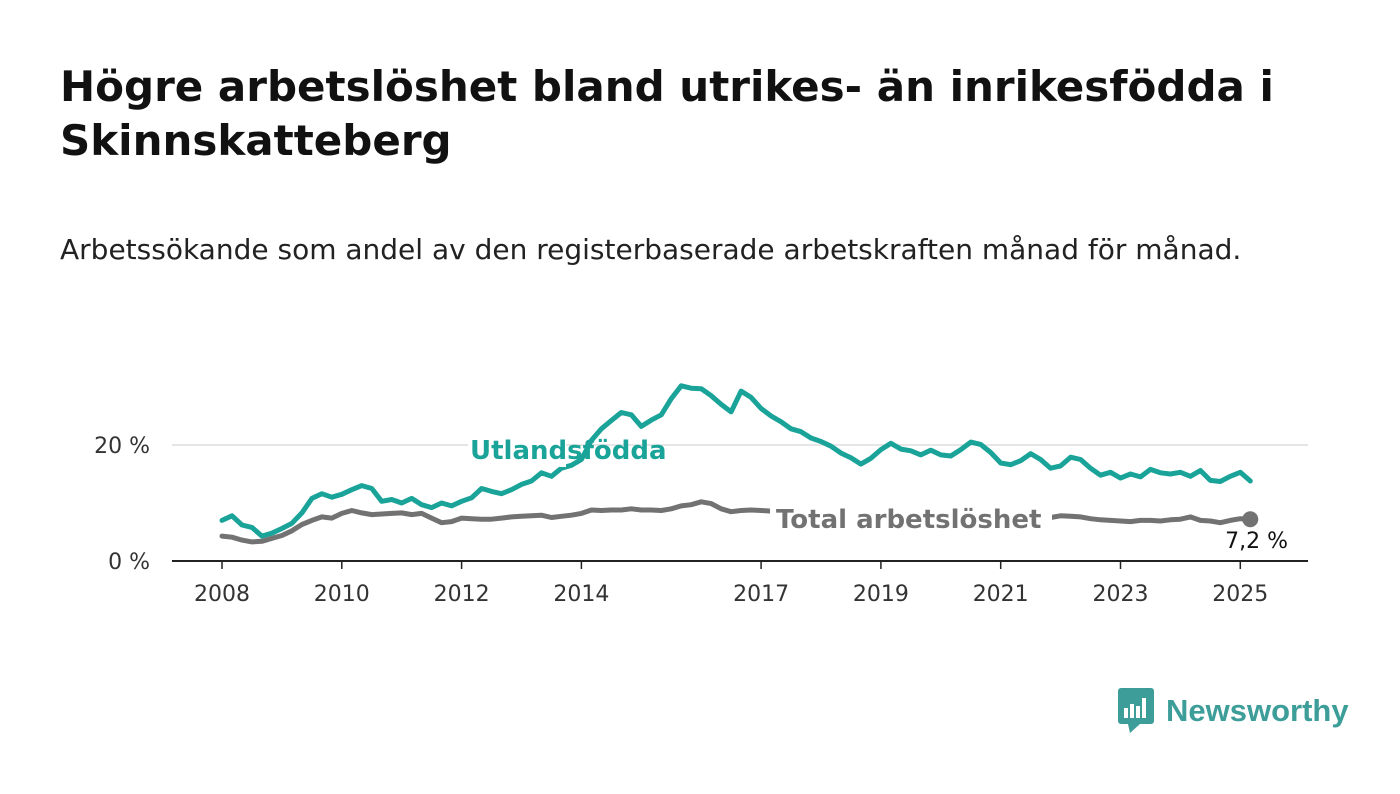 The height and width of the screenshot is (794, 1400). What do you see at coordinates (878, 492) in the screenshot?
I see `series-labels: Utlandsfödda Total arbetslöshet 7,2 %` at bounding box center [878, 492].